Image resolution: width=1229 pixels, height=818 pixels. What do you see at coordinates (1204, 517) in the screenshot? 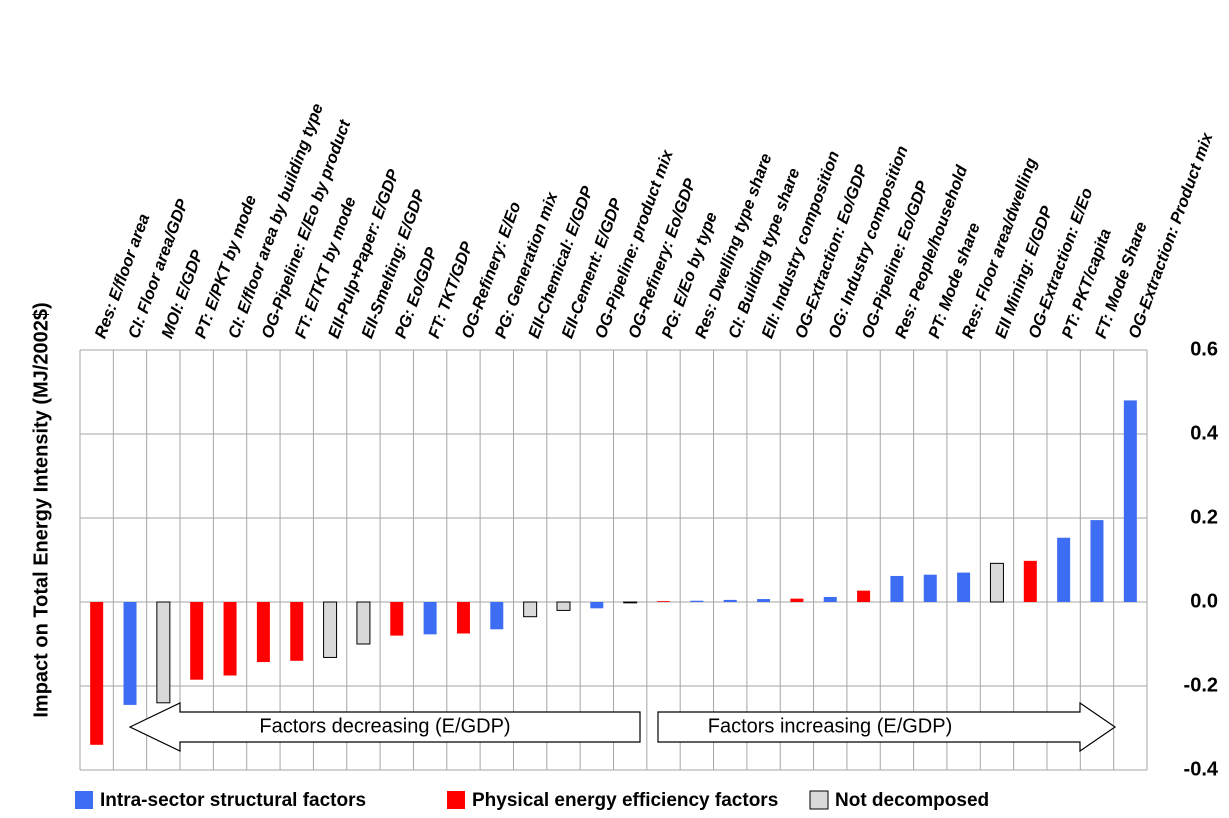
I see `y-tick-label: 0.2` at bounding box center [1204, 517].